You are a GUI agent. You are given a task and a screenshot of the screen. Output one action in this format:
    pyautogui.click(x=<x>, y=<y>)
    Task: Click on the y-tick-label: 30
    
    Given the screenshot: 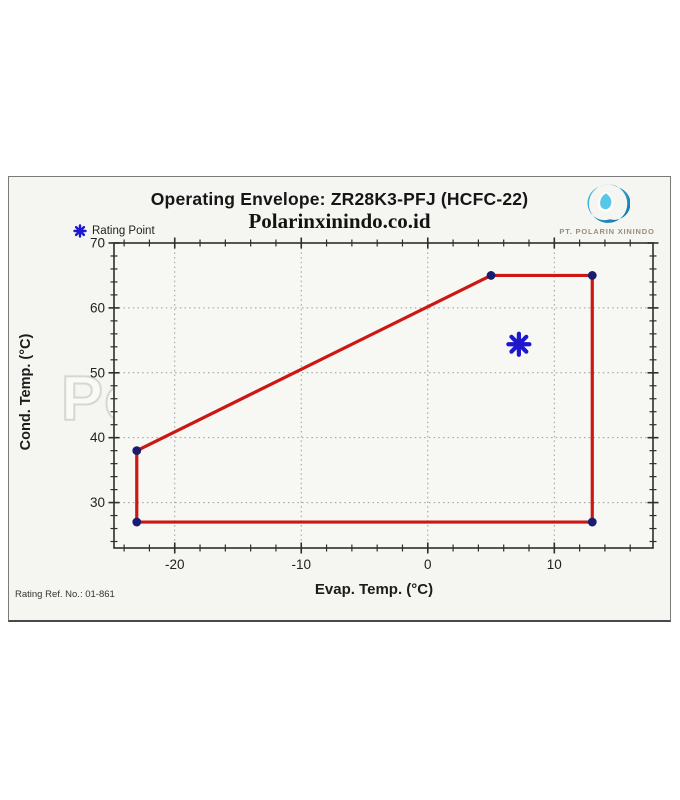 What is the action you would take?
    pyautogui.click(x=97, y=502)
    